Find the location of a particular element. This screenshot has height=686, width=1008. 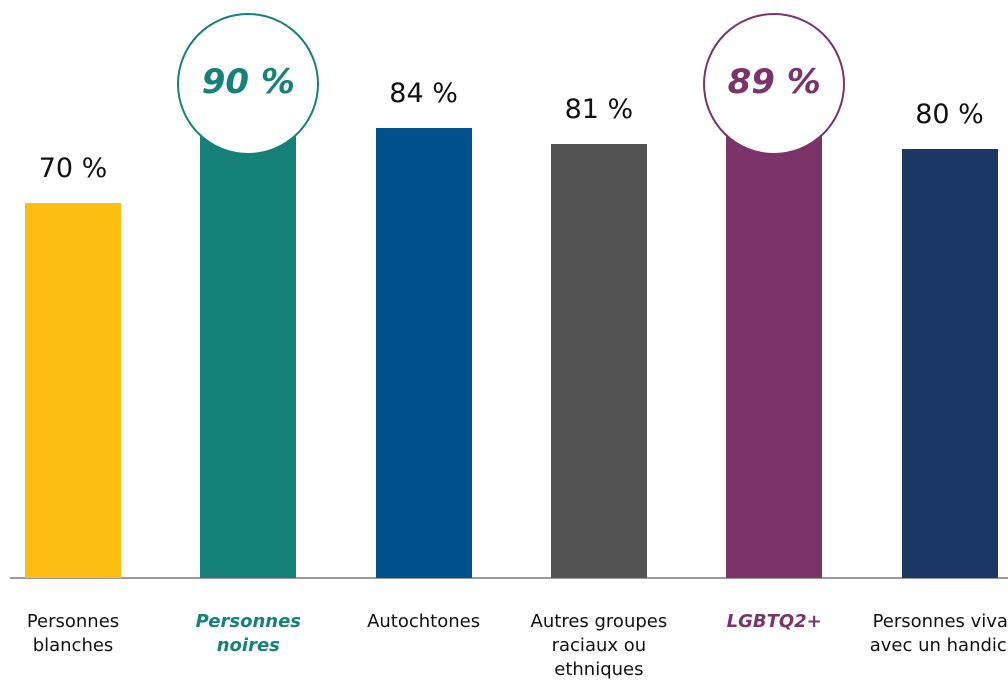

category-label: LGBTQ2+ is located at coordinates (774, 621).